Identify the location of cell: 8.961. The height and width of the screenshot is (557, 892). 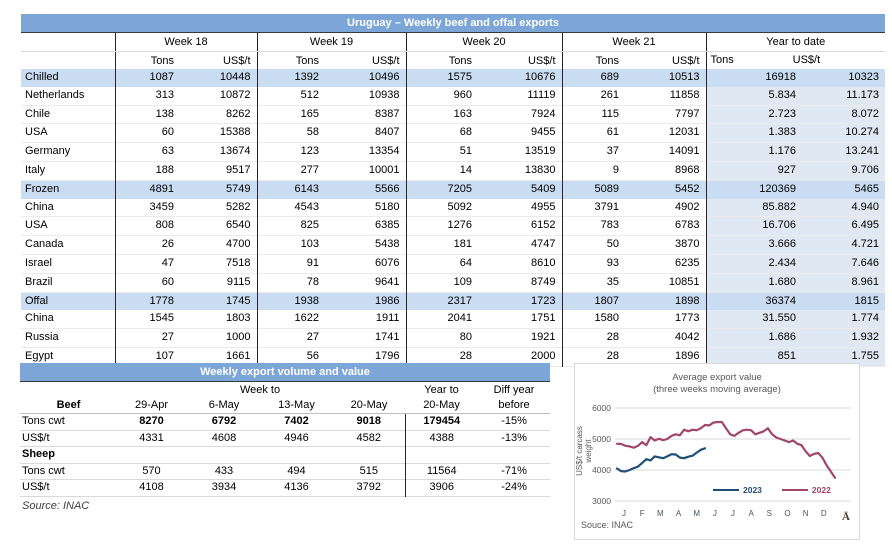
(844, 283).